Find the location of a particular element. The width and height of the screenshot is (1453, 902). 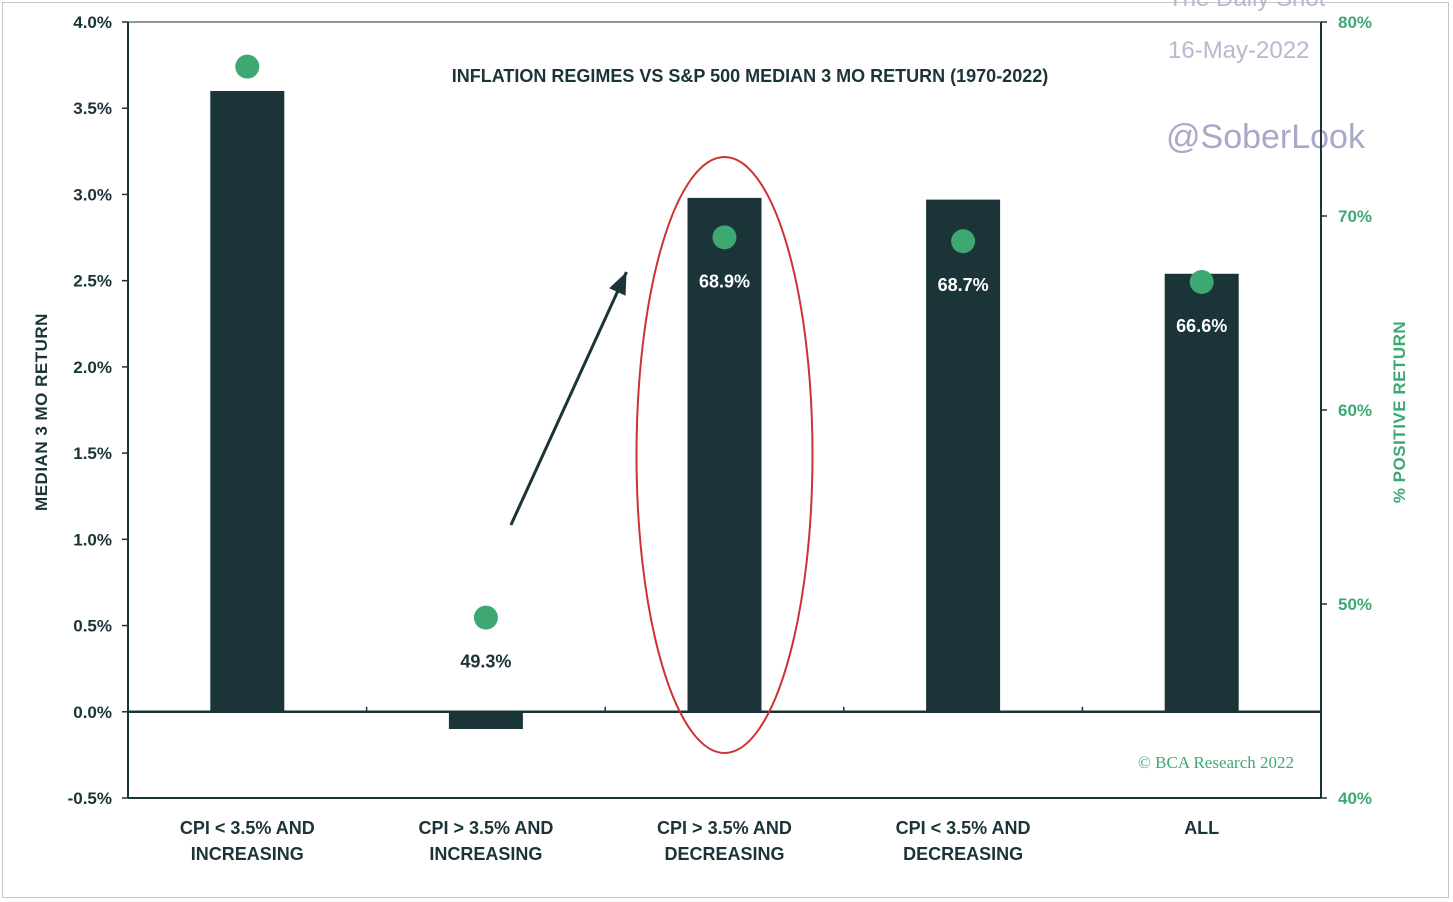

trend-arrow-head is located at coordinates (618, 284).